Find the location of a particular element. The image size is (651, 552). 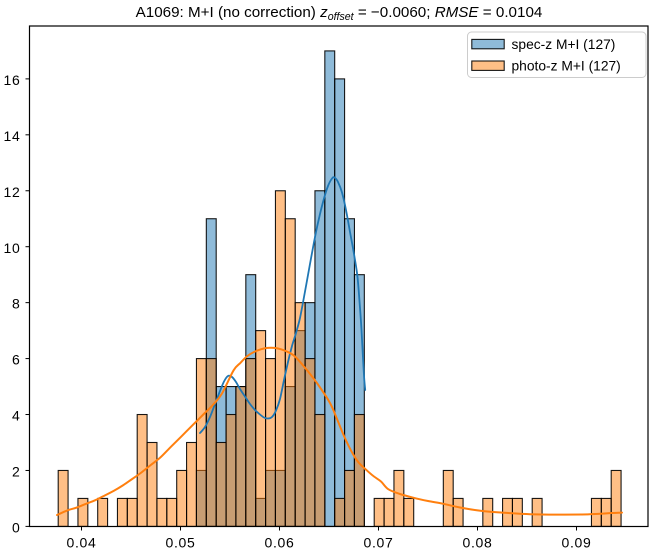

svg-text: 0 is located at coordinates (16, 528).